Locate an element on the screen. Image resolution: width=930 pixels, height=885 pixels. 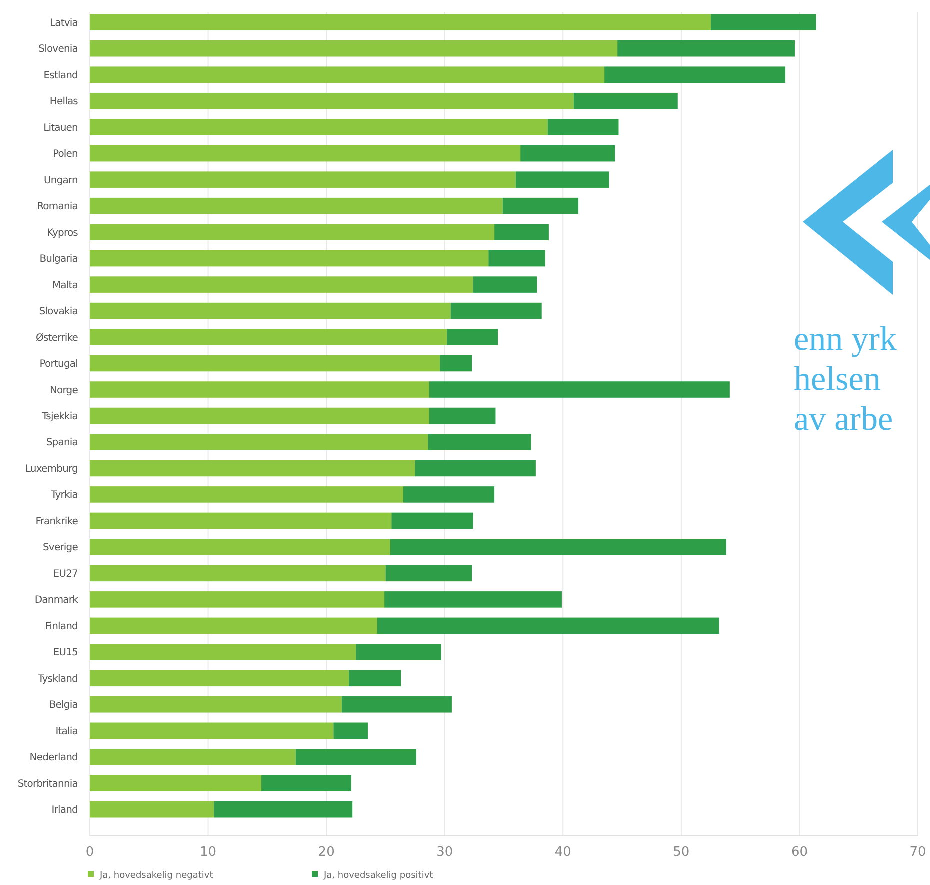
y-tick-label: Frankrike is located at coordinates (57, 522).